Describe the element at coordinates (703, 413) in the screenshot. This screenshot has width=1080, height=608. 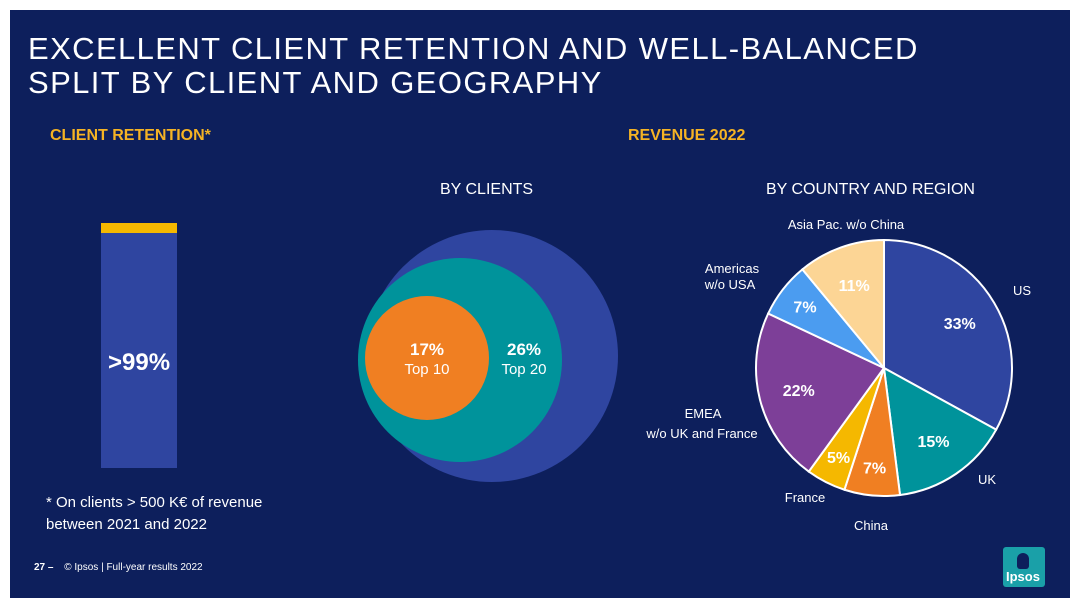
I see `label-emea-1: EMEA` at that location.